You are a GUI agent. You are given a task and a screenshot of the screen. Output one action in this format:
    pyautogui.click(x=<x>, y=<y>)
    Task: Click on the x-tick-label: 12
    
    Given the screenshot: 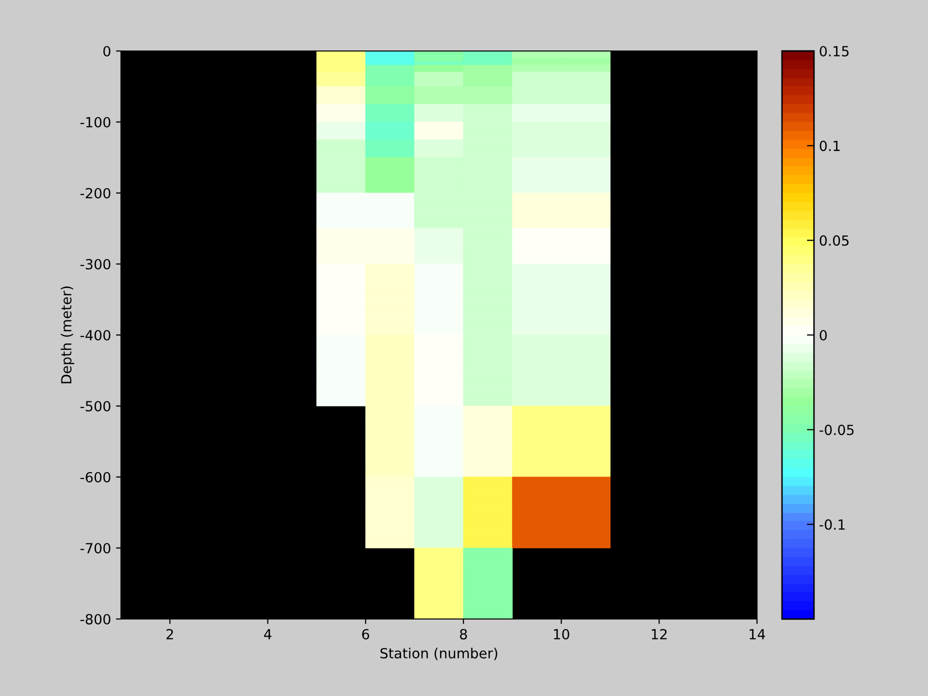 What is the action you would take?
    pyautogui.click(x=659, y=634)
    